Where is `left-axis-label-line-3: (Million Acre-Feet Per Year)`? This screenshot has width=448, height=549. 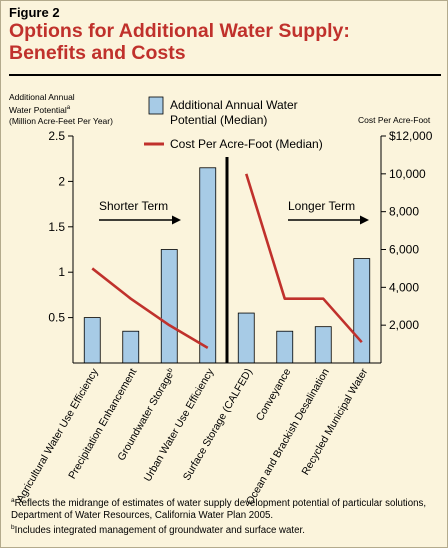 left-axis-label-line-3: (Million Acre-Feet Per Year) is located at coordinates (61, 120).